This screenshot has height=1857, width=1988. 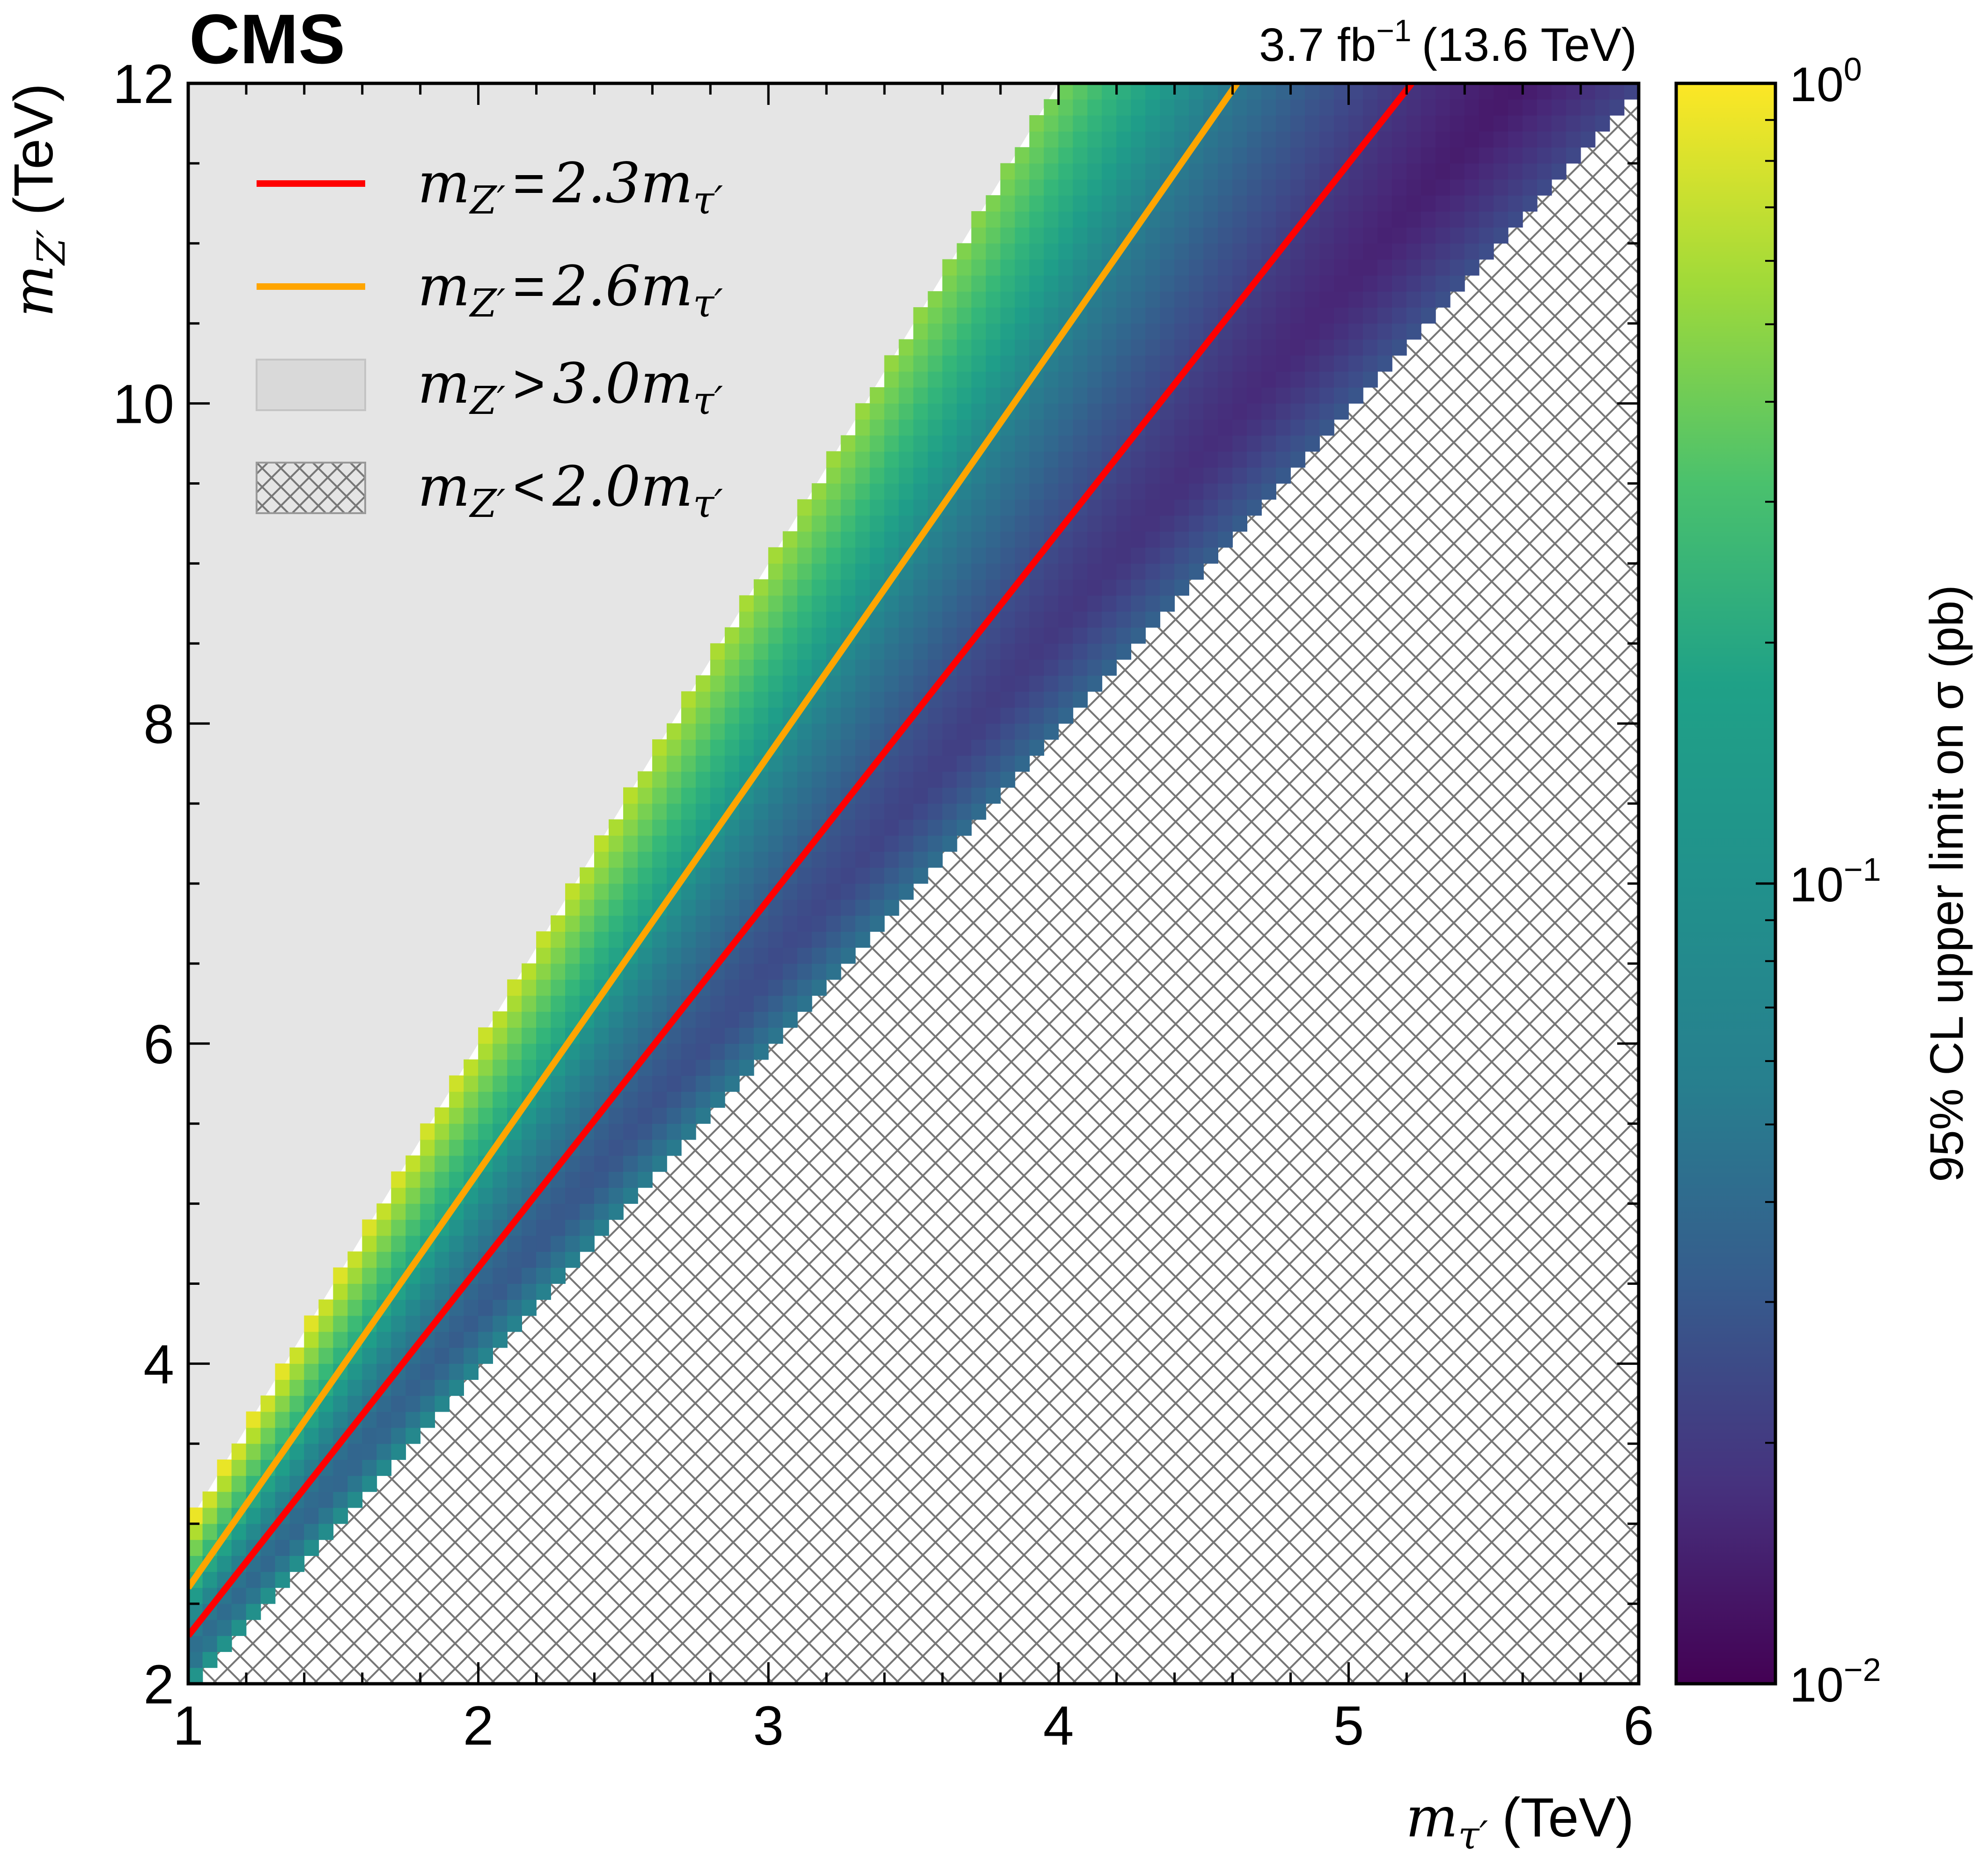 What do you see at coordinates (570, 187) in the screenshot?
I see `legend-label-2-3: mZ′ = 2.3mτ′` at bounding box center [570, 187].